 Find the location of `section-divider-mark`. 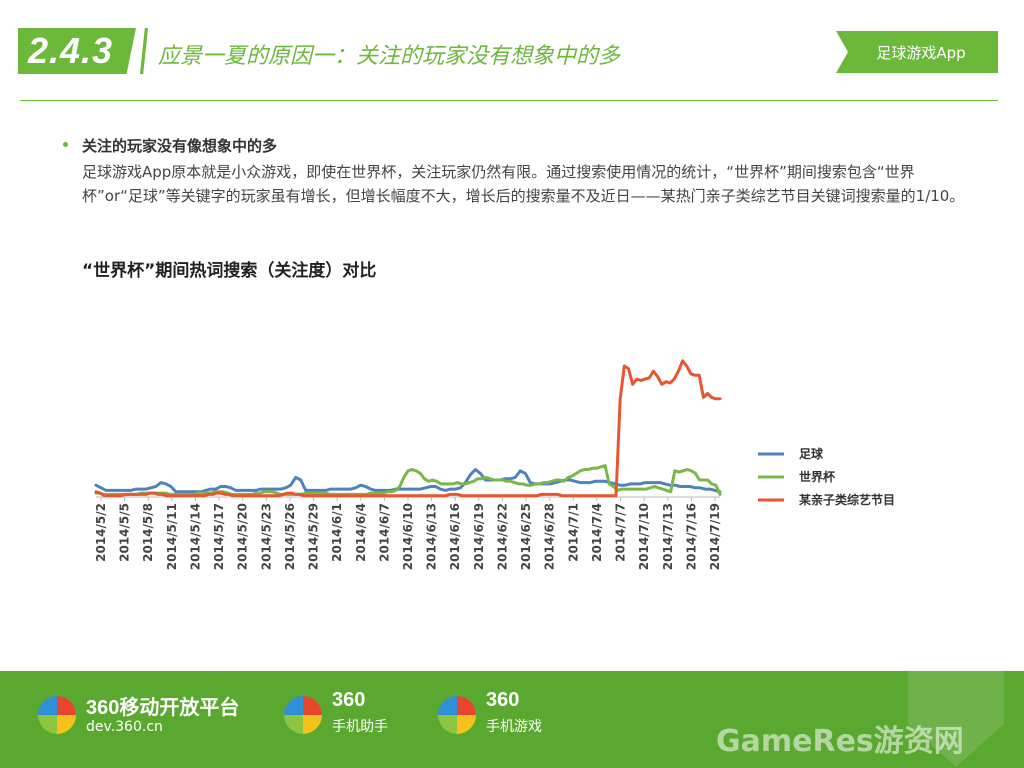

section-divider-mark is located at coordinates (144, 51).